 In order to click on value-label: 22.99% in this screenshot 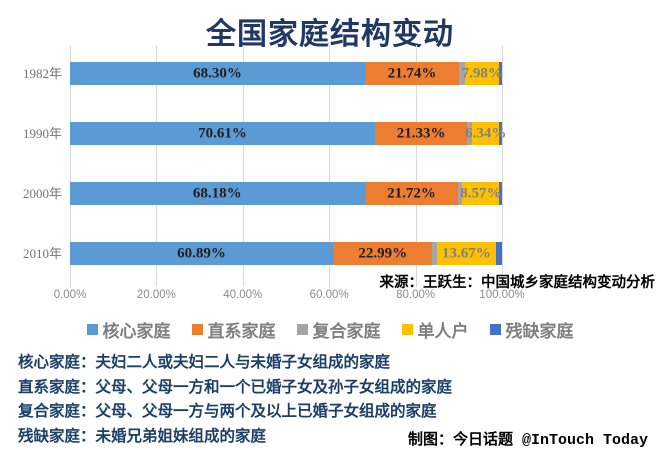, I will do `click(383, 253)`.